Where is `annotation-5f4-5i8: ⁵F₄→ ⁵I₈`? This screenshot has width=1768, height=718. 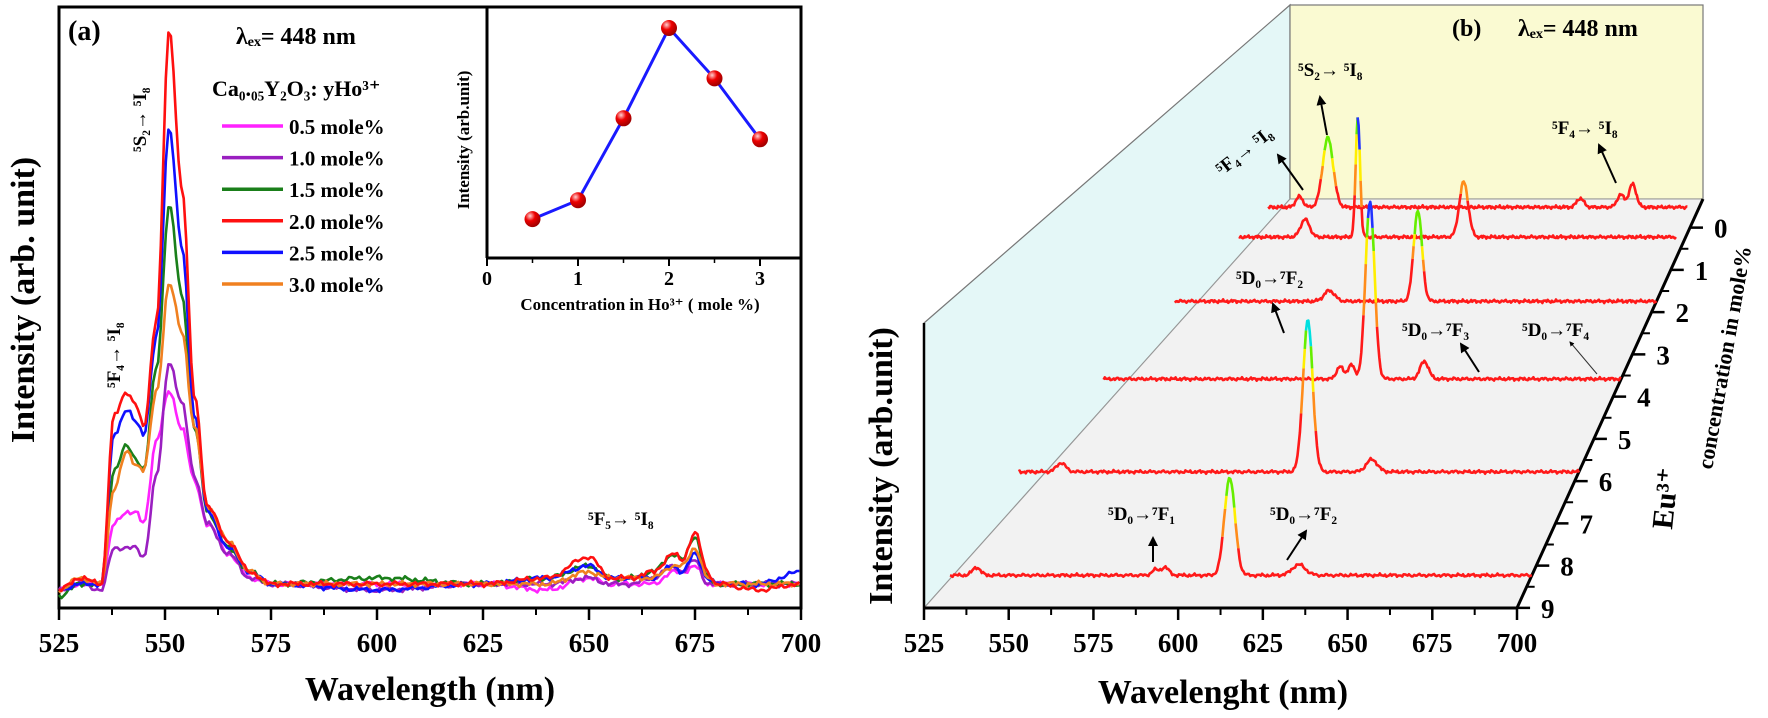 annotation-5f4-5i8: ⁵F₄→ ⁵I₈ is located at coordinates (114, 355).